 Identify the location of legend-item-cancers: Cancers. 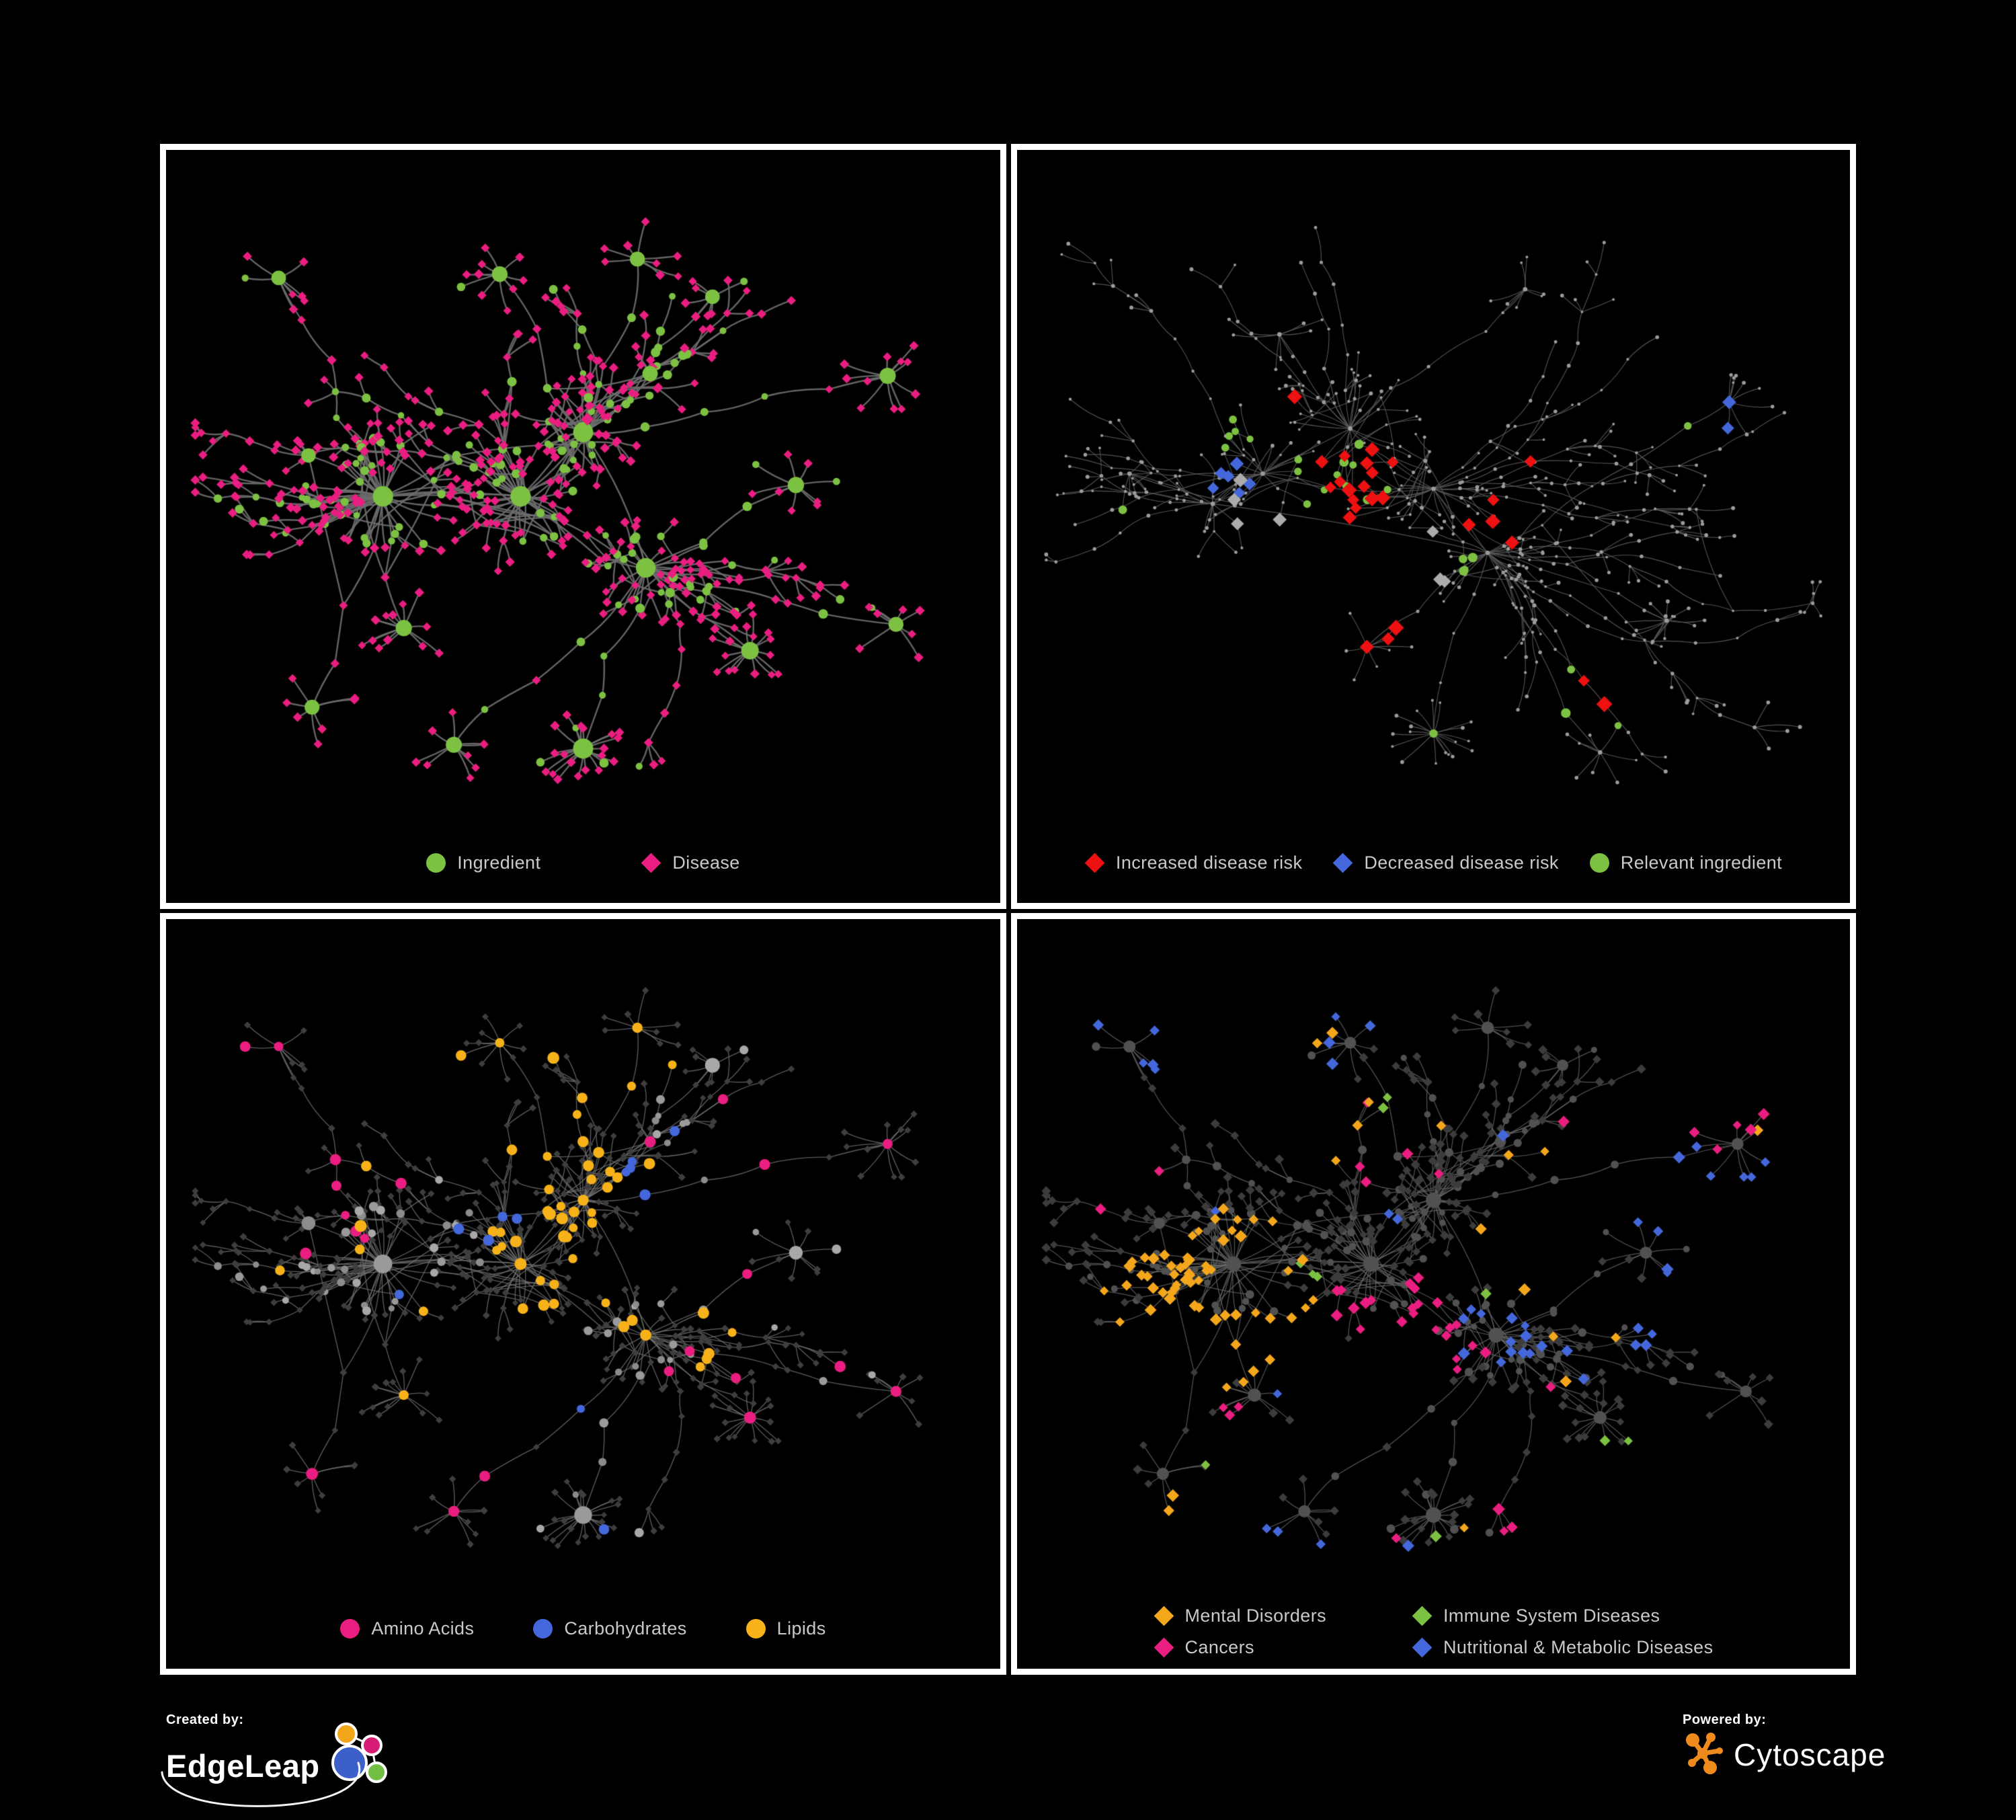
(1240, 1647).